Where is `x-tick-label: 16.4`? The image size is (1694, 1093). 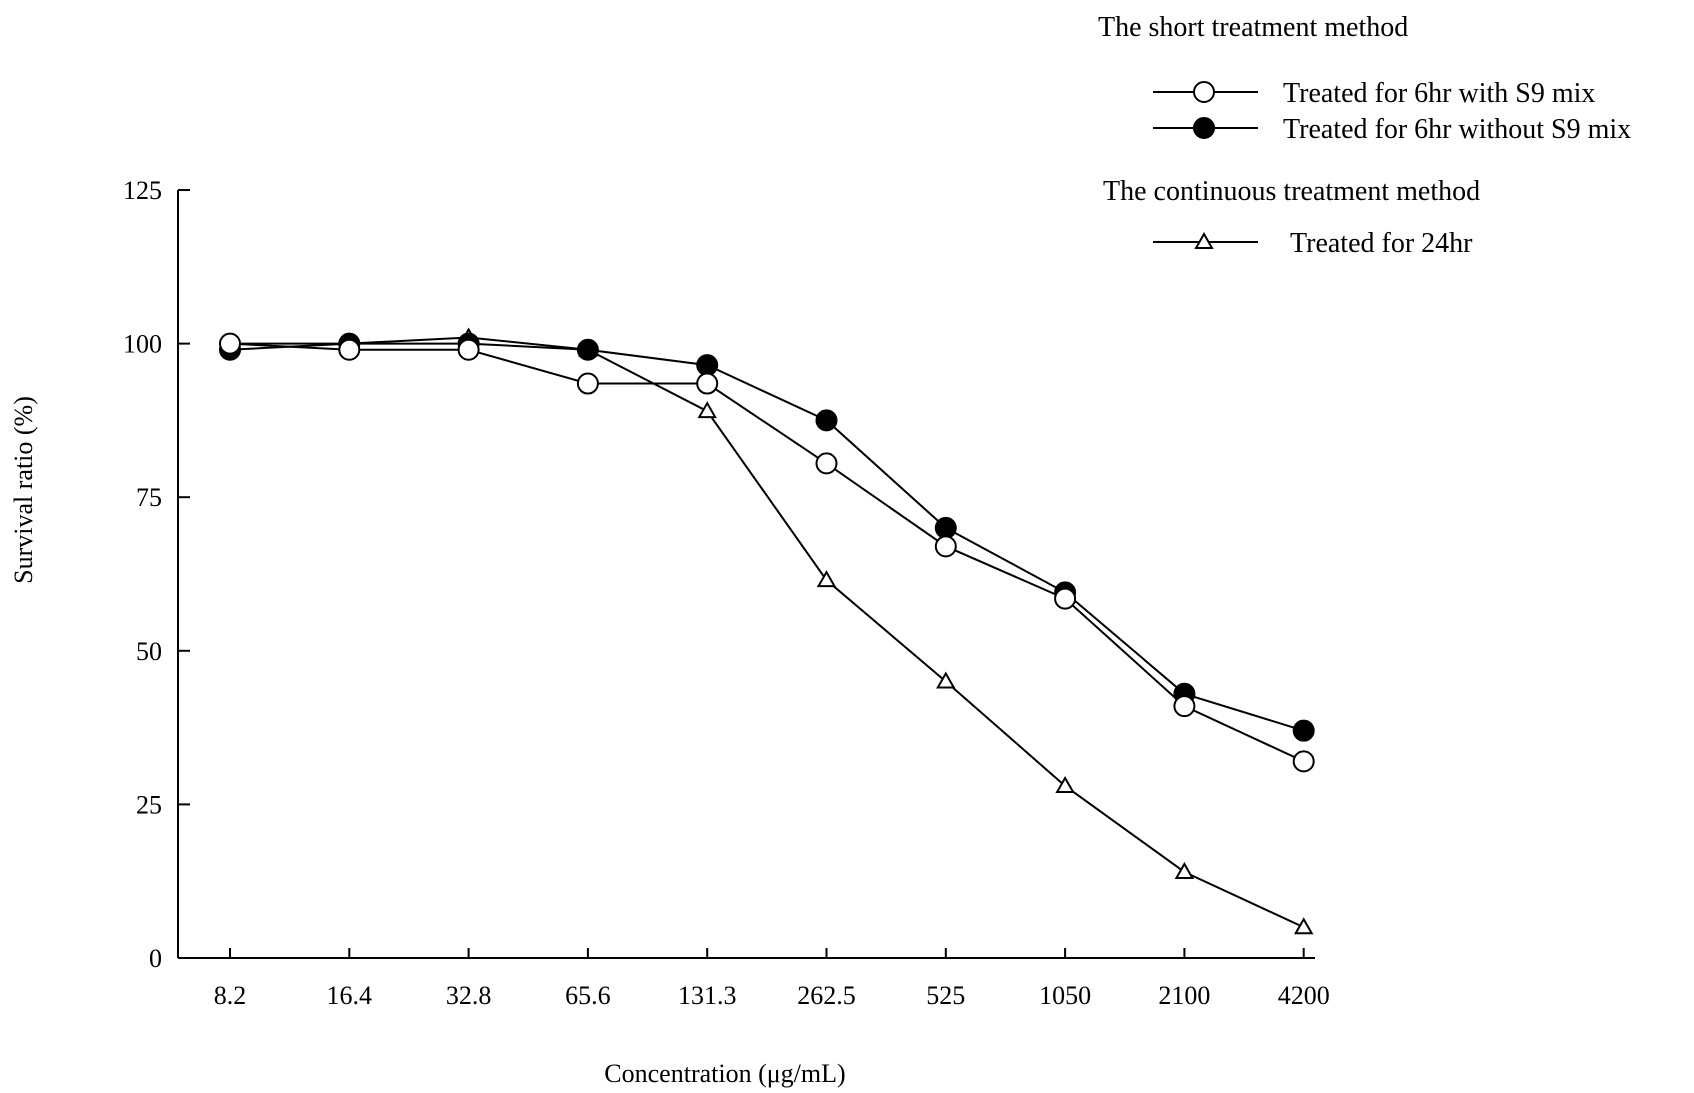 x-tick-label: 16.4 is located at coordinates (350, 995).